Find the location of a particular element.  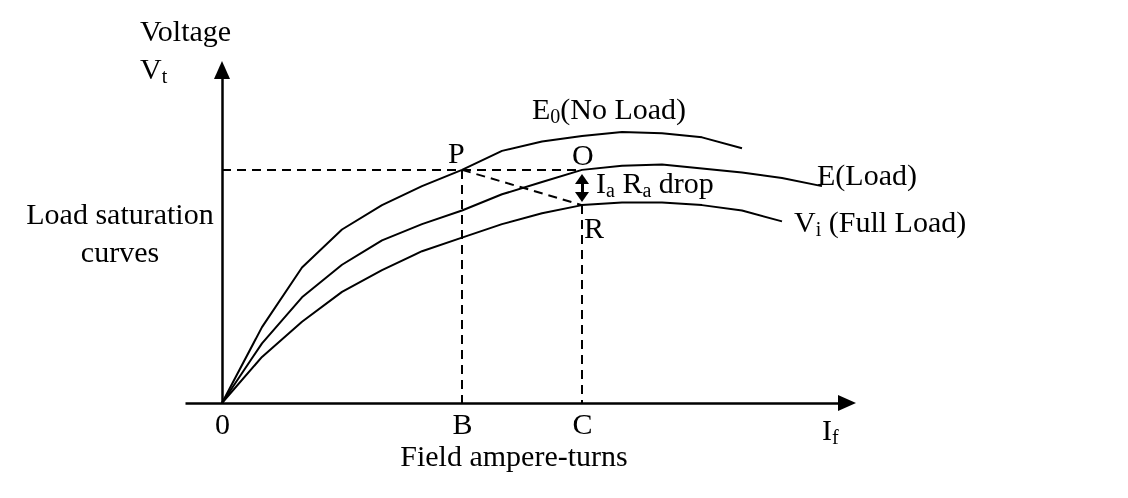

x-tick-label: C is located at coordinates (582, 423).